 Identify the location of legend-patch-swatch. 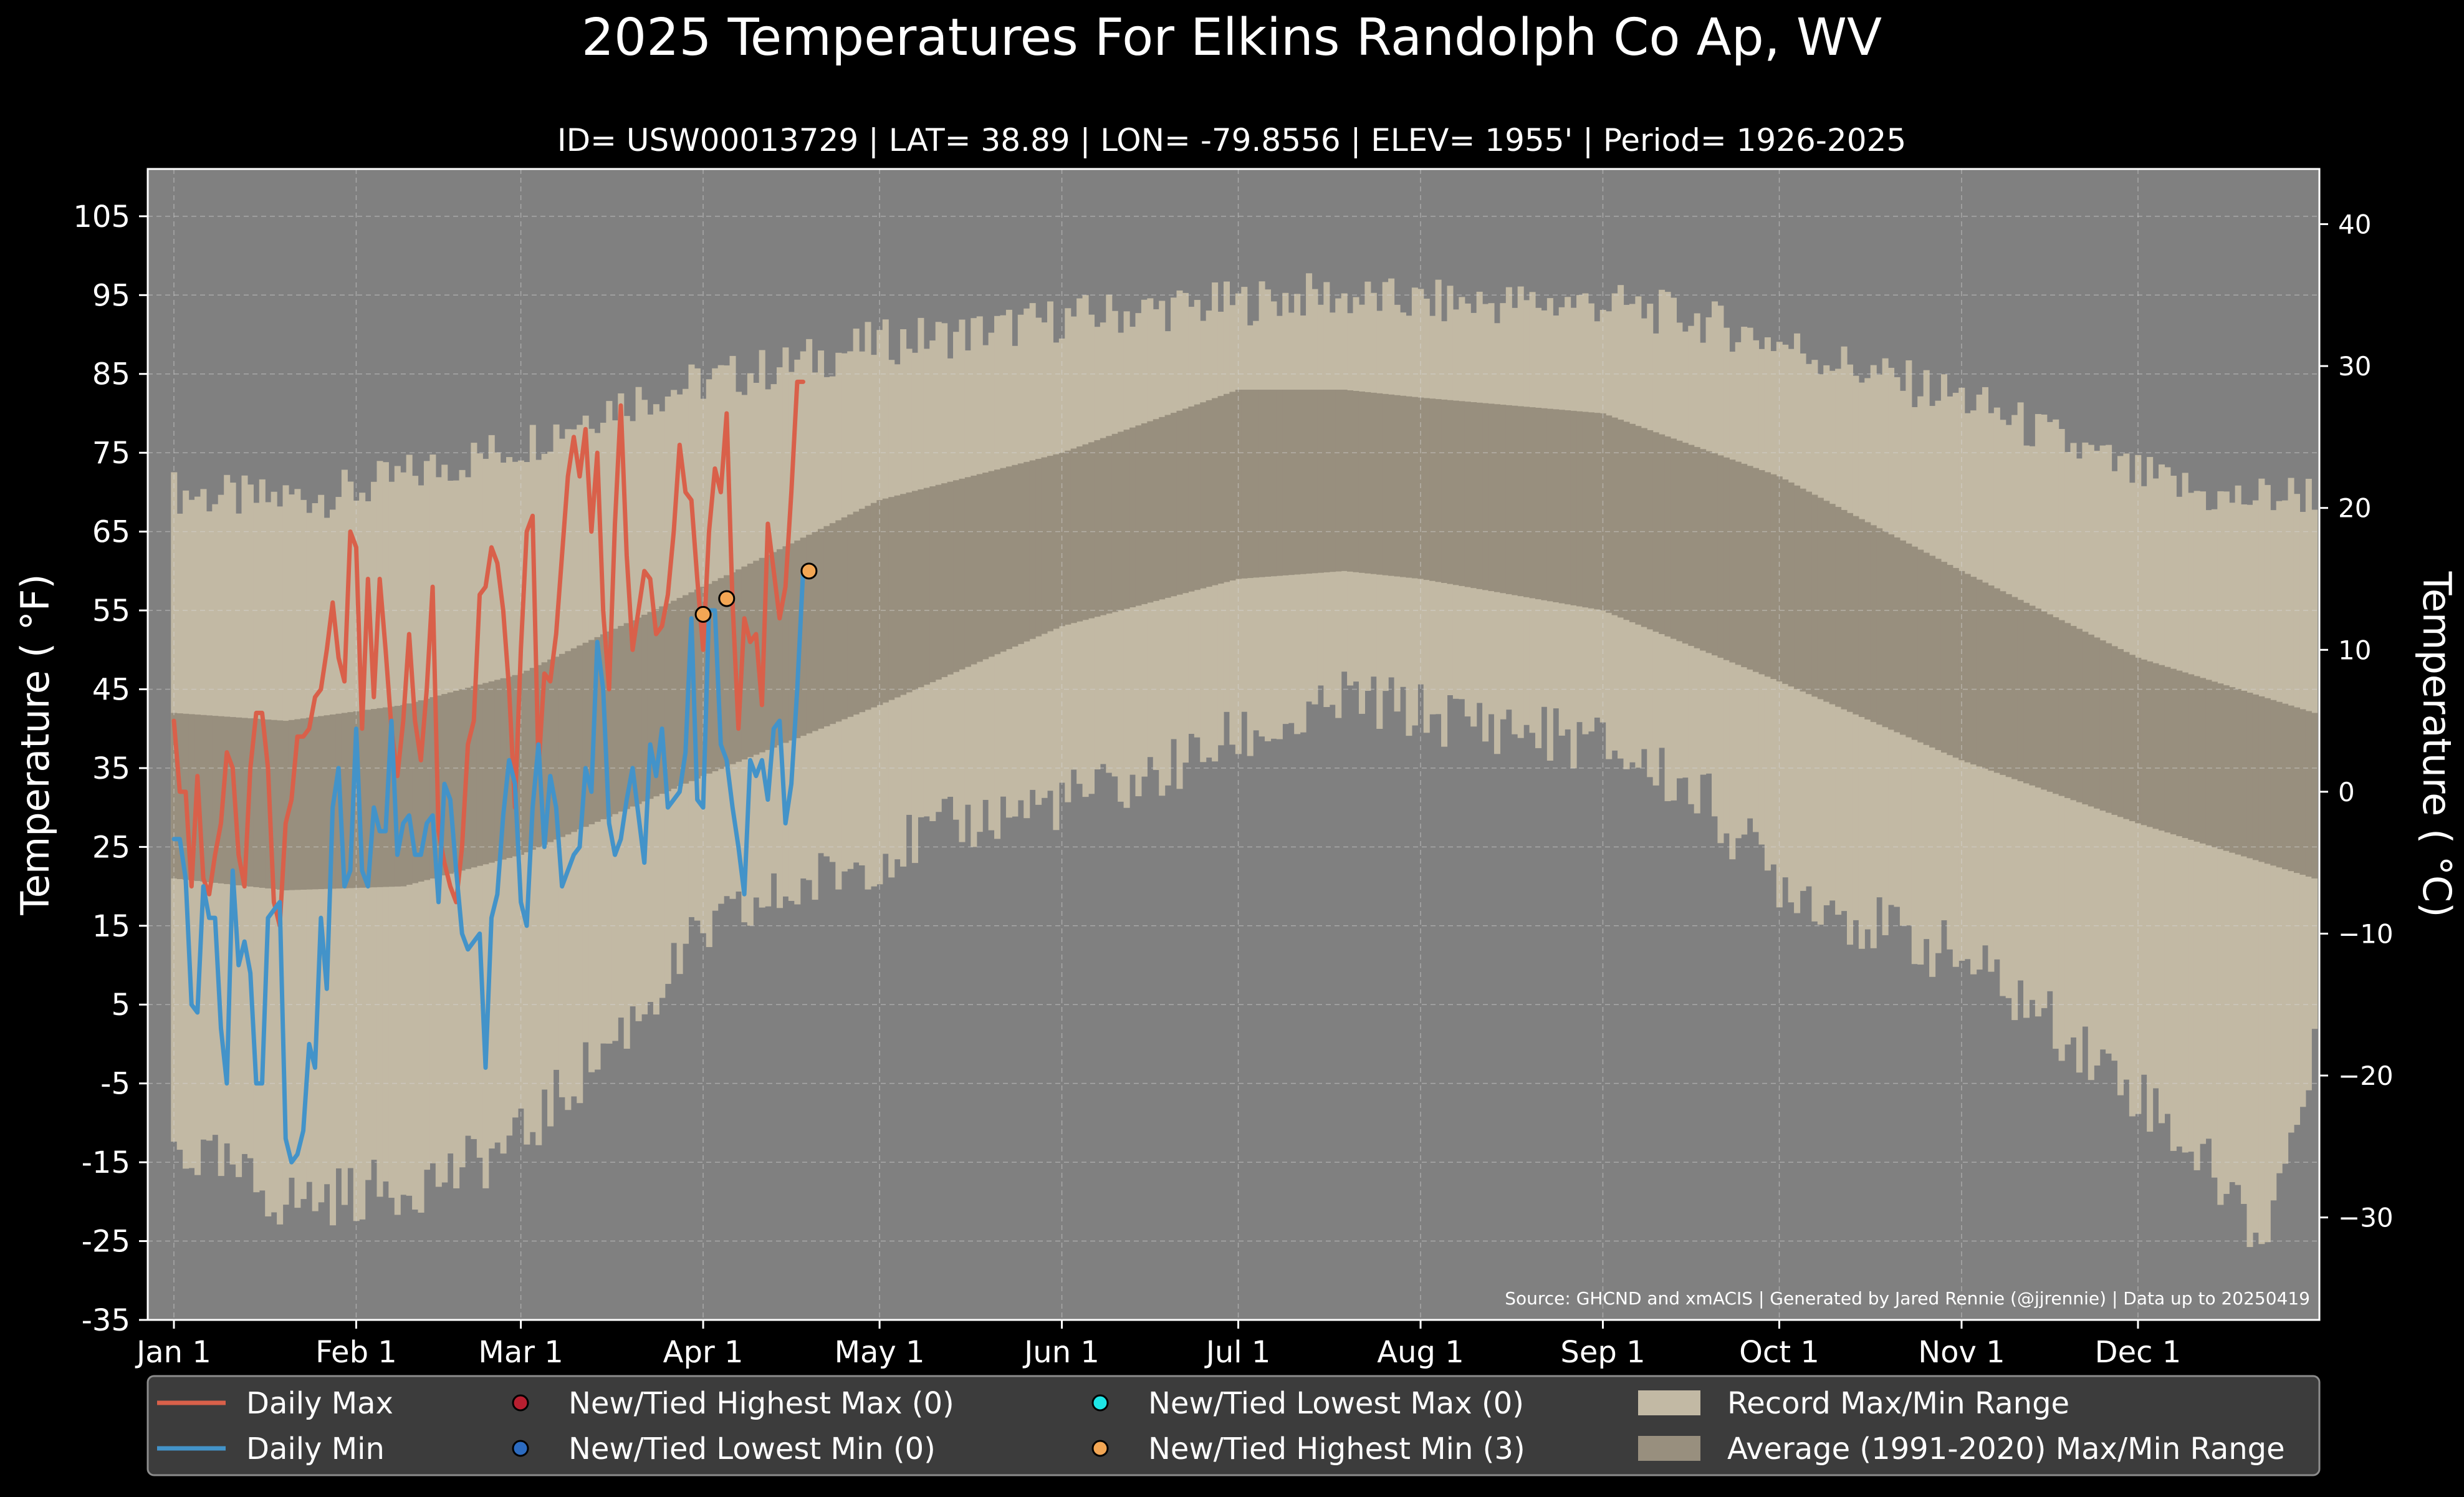
(1669, 1448).